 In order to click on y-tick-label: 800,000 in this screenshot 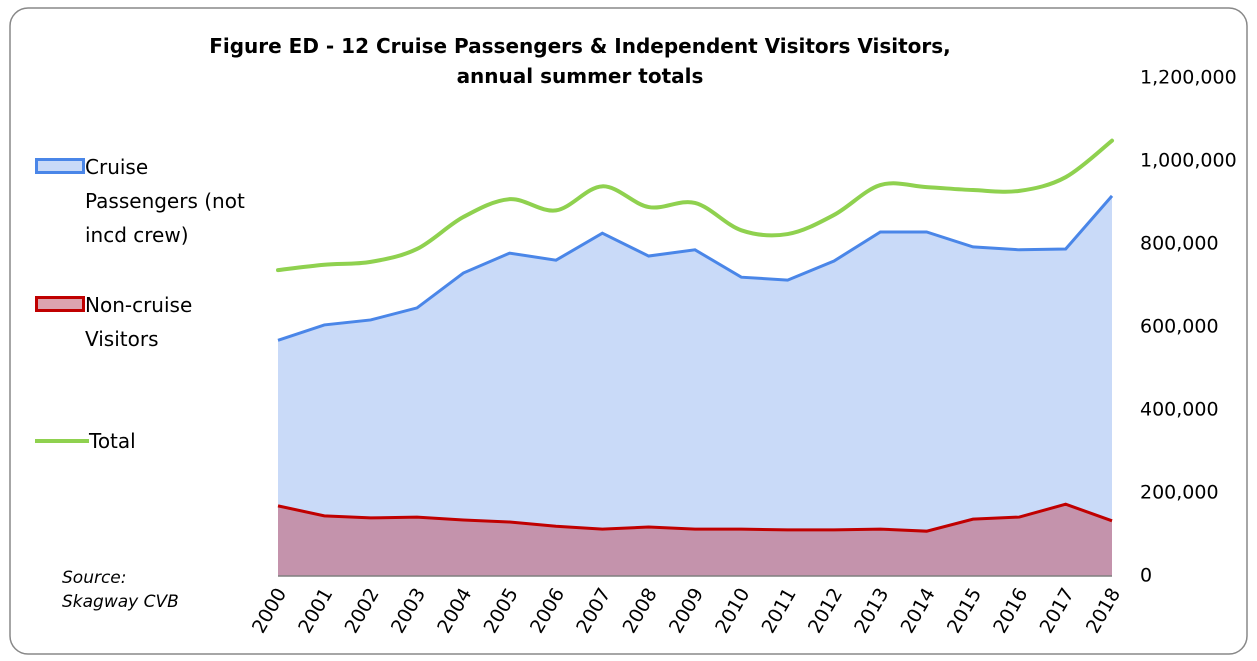, I will do `click(1179, 244)`.